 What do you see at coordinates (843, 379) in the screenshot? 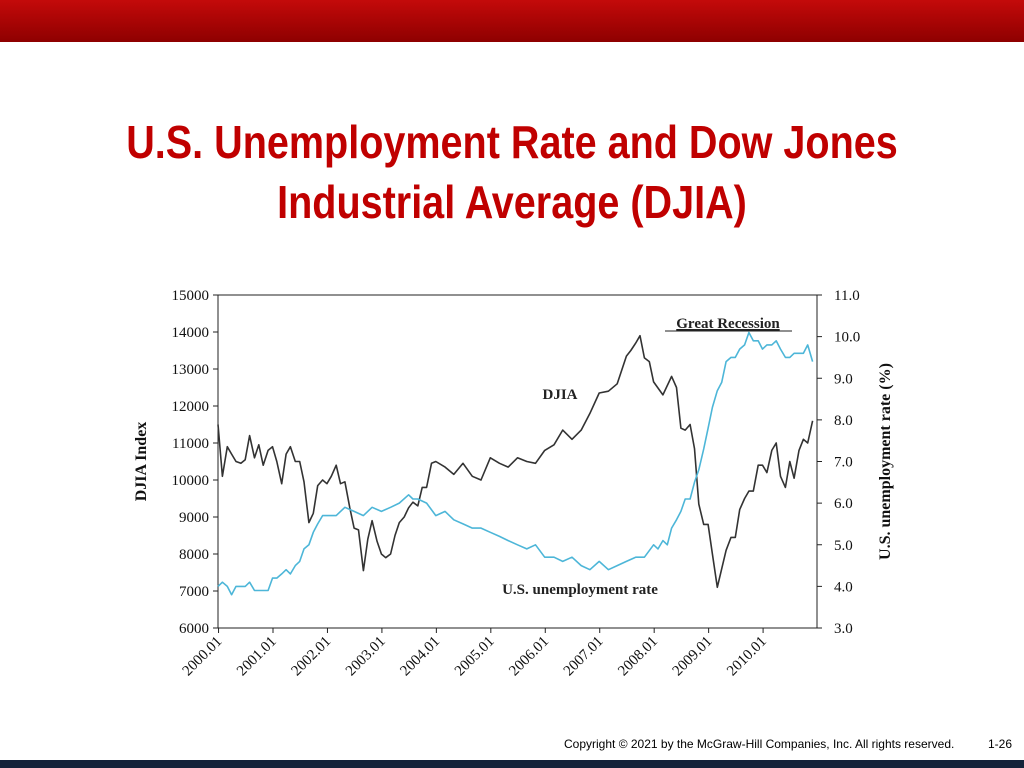
I see `y-right-tick-label: 9.0` at bounding box center [843, 379].